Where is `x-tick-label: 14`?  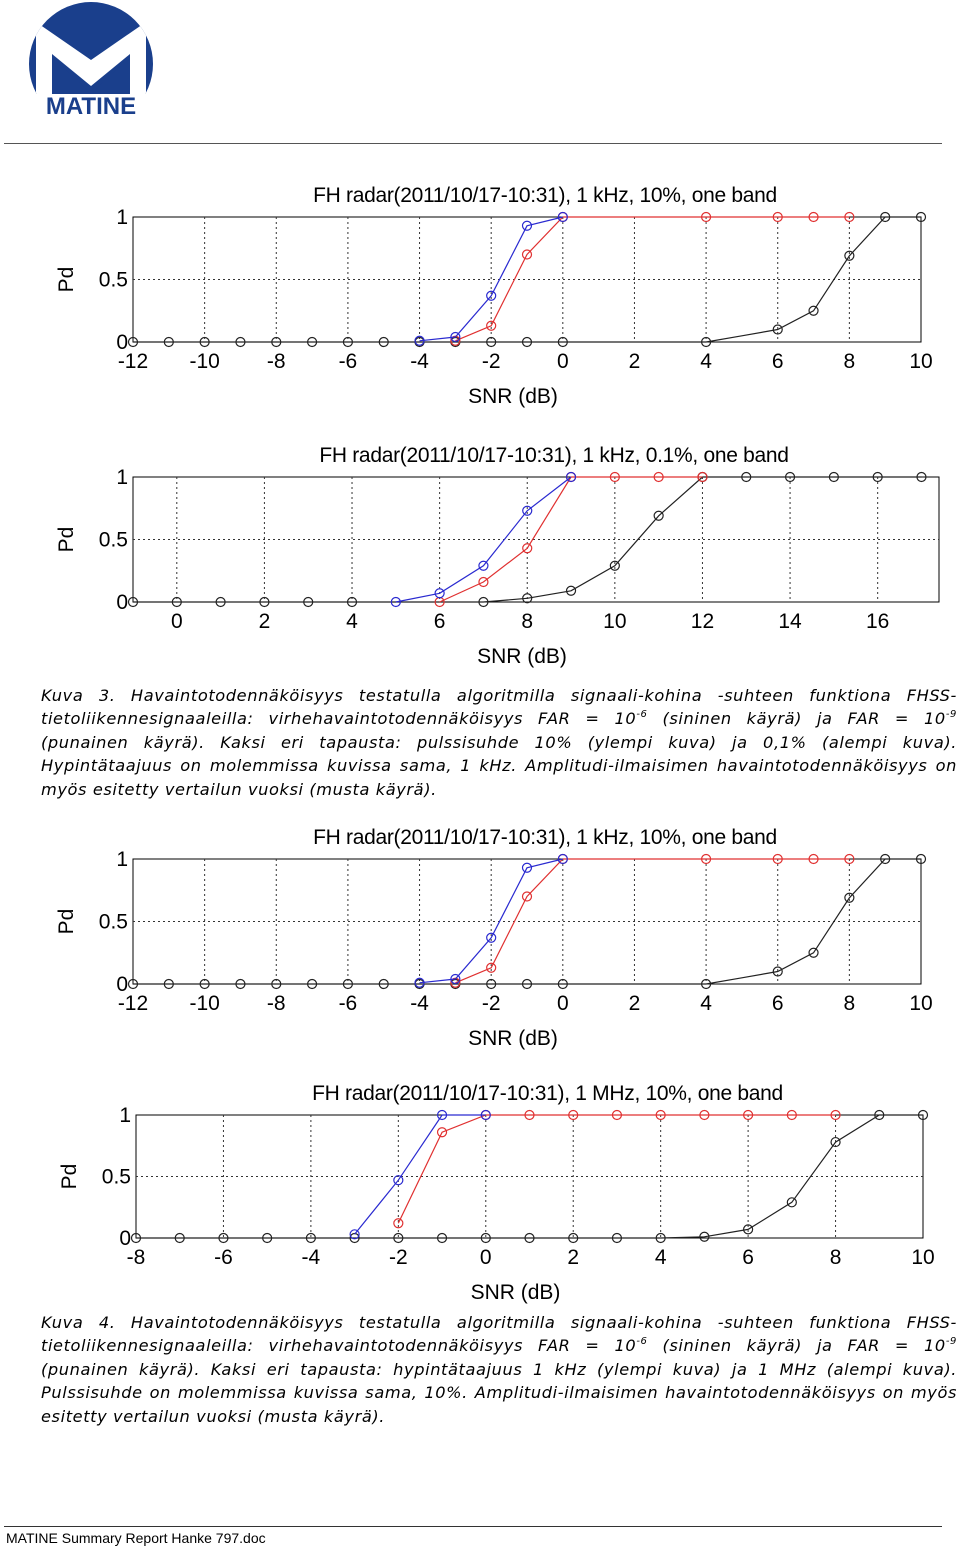
x-tick-label: 14 is located at coordinates (790, 621).